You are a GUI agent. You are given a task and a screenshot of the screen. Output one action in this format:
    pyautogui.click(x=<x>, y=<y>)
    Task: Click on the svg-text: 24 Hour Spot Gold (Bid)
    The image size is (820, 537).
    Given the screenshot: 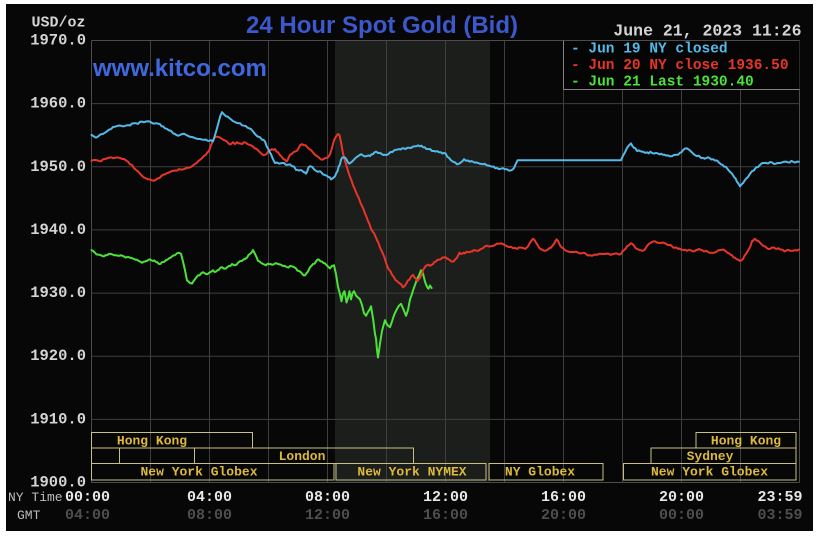 What is the action you would take?
    pyautogui.click(x=382, y=25)
    